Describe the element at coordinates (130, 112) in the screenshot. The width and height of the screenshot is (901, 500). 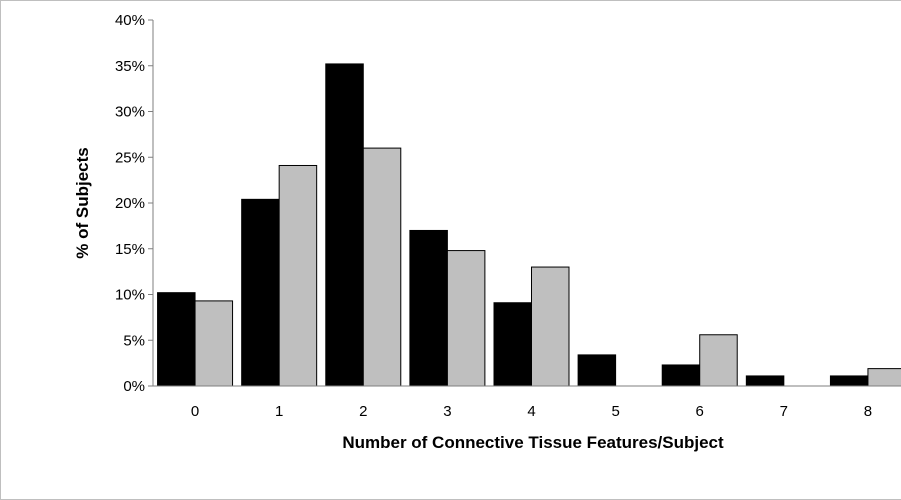
I see `y-tick-label: 30%` at that location.